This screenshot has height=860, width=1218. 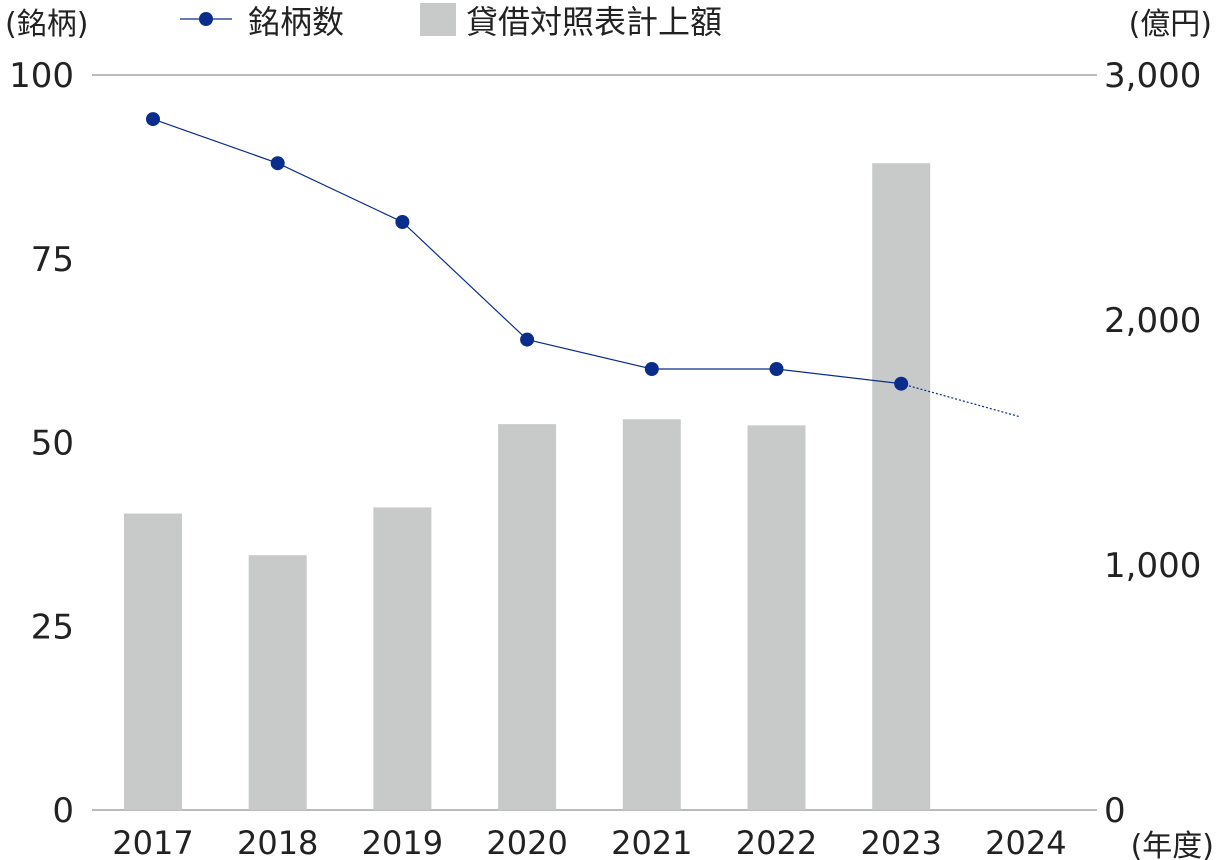 I want to click on legend-bar-swatch, so click(x=438, y=19).